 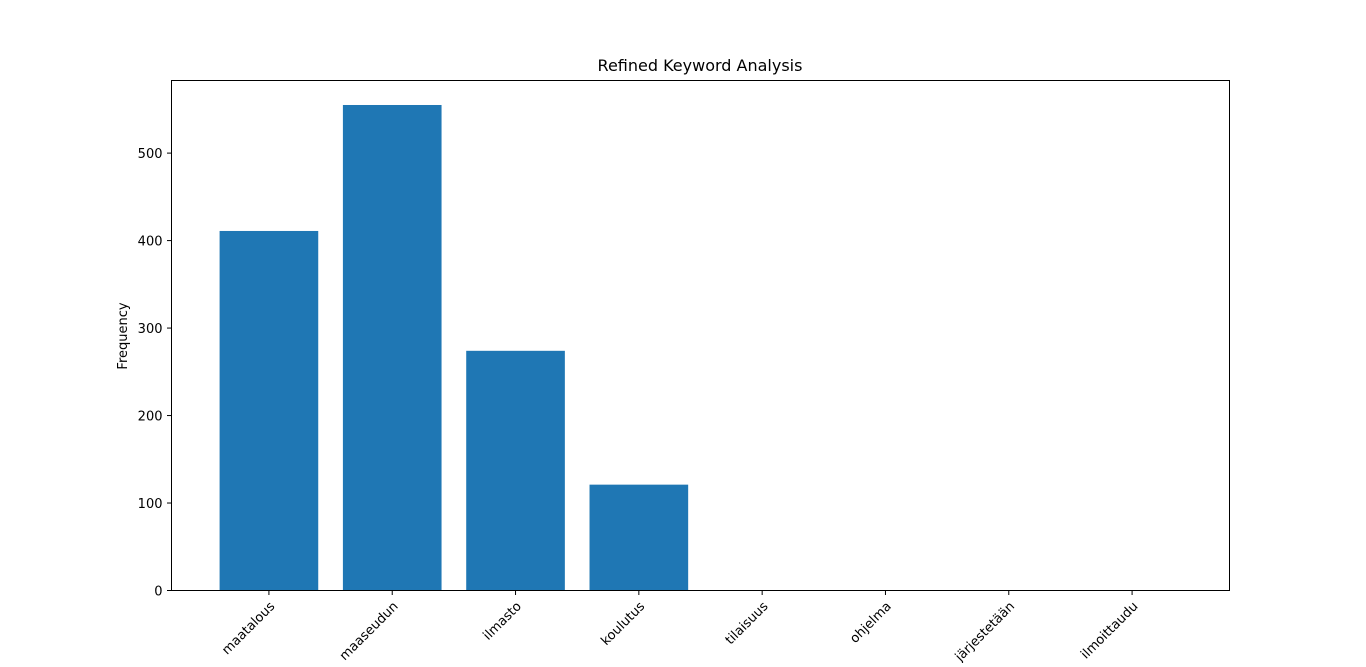 What do you see at coordinates (158, 592) in the screenshot?
I see `y-tick-label: 0` at bounding box center [158, 592].